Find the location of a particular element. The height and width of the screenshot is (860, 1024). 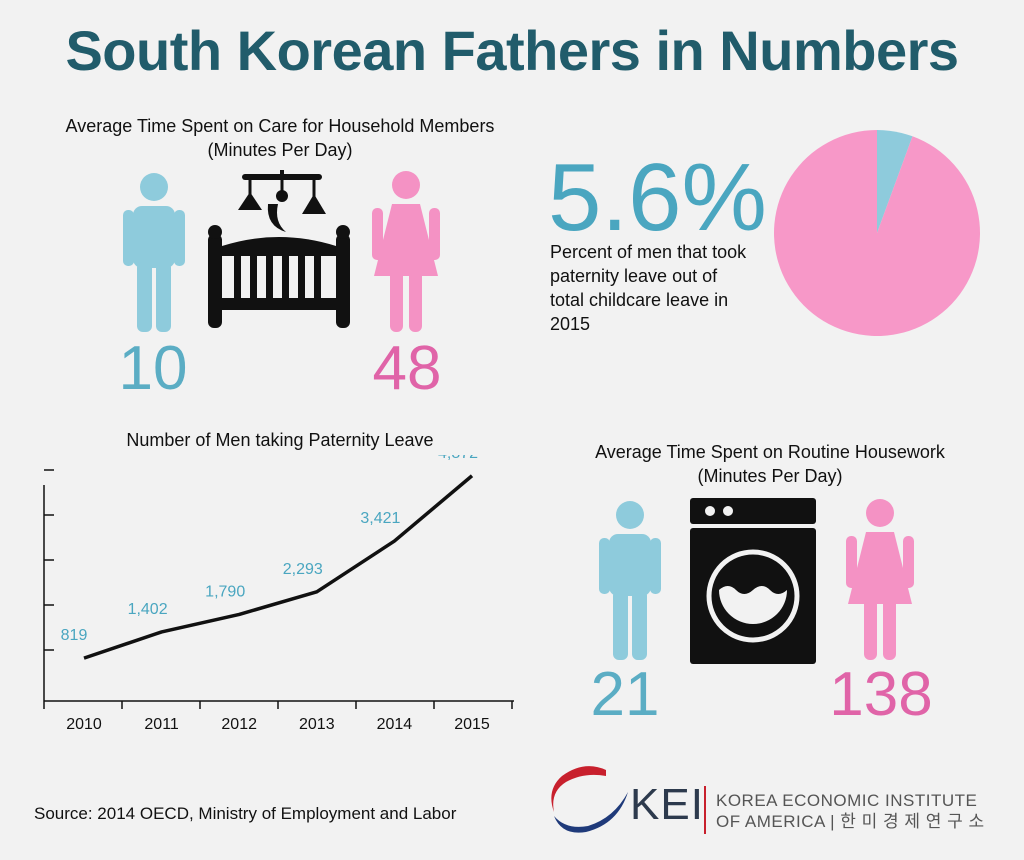

x-tick-label: 2011 is located at coordinates (161, 724).